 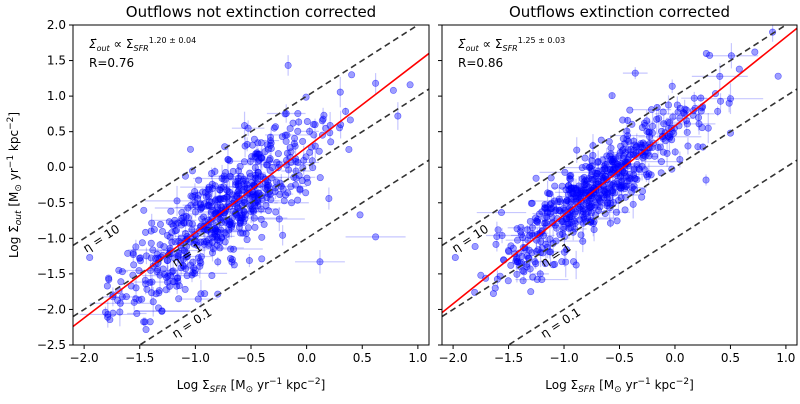 I want to click on x-tick-label: −1.5, so click(x=508, y=358).